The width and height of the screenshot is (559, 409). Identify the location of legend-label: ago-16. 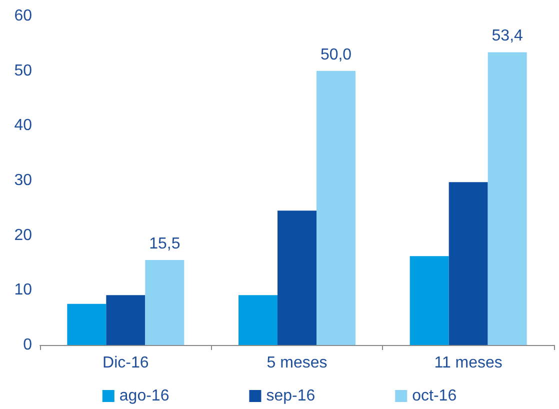
(144, 396).